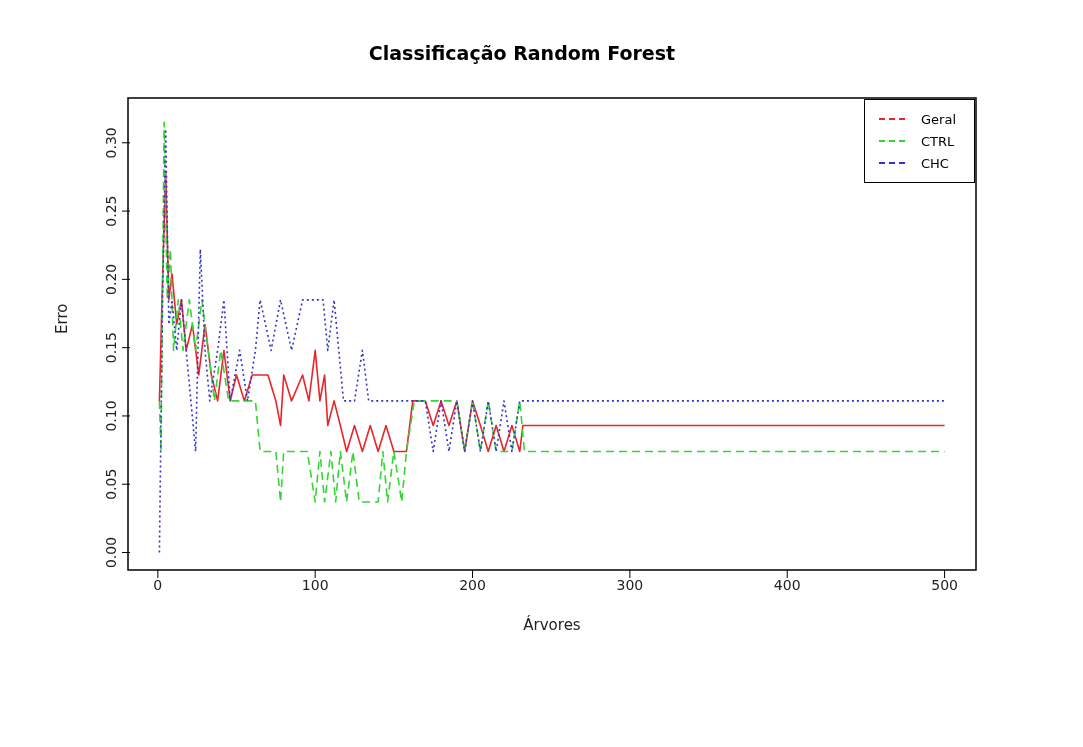 This screenshot has height=747, width=1083. What do you see at coordinates (111, 143) in the screenshot?
I see `y-tick-label: 0.30` at bounding box center [111, 143].